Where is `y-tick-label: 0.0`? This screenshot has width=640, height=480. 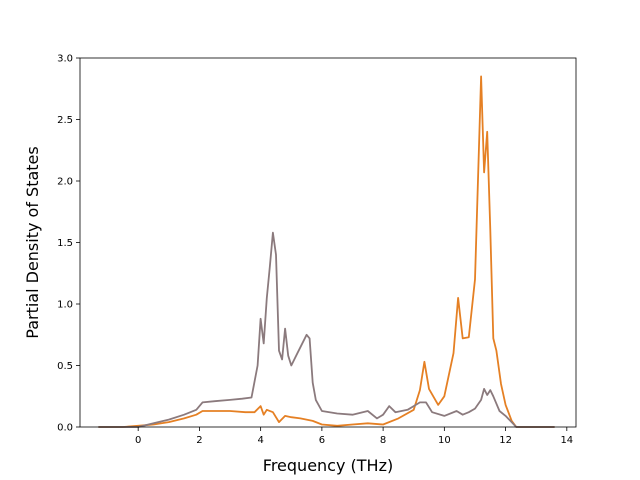 y-tick-label: 0.0 is located at coordinates (65, 428).